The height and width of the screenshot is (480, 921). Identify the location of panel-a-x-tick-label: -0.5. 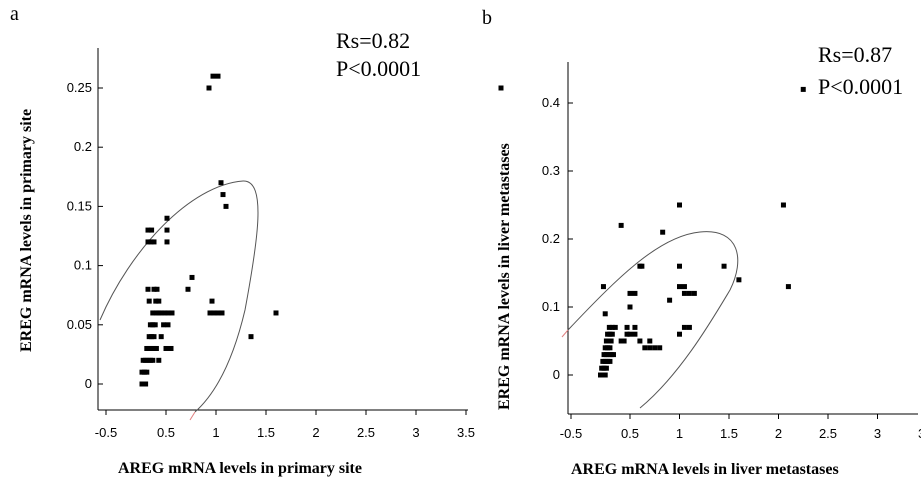
(106, 432).